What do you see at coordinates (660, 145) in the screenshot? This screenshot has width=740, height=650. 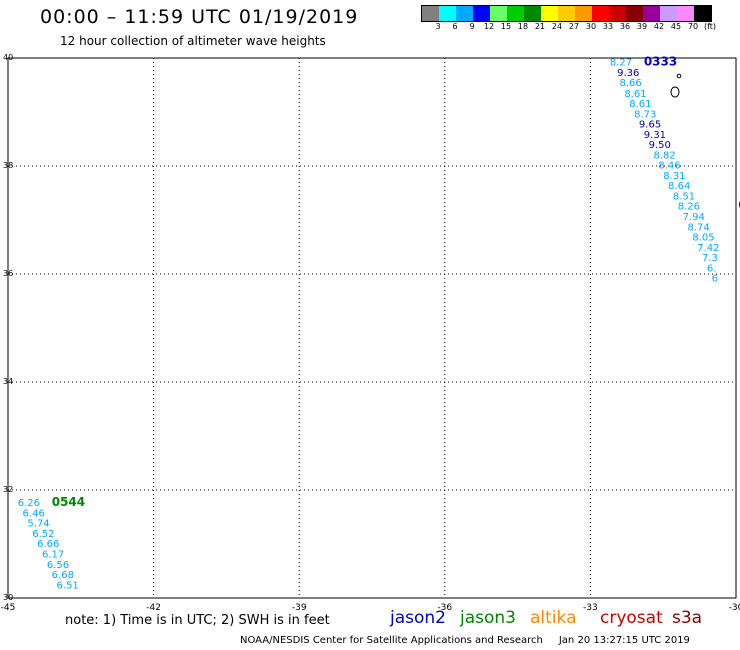 I see `track-point: 9.50` at bounding box center [660, 145].